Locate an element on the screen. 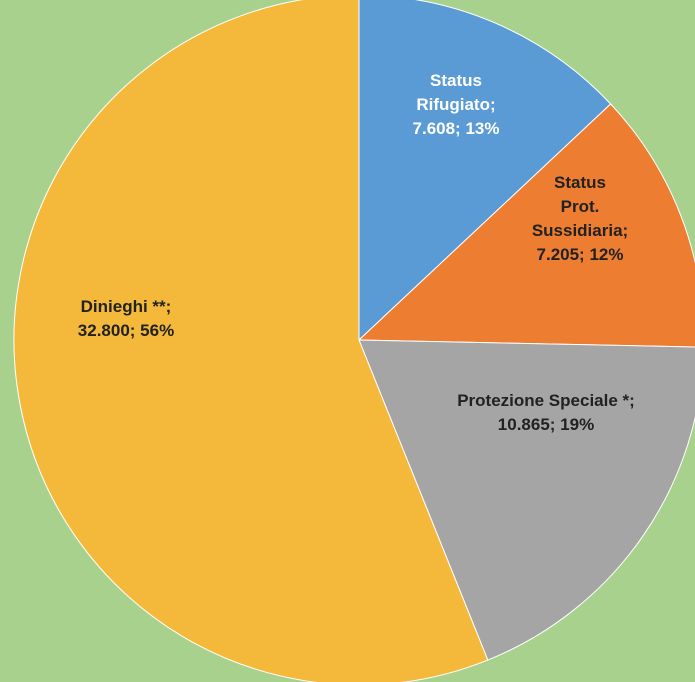 The width and height of the screenshot is (695, 682). pie-slice-label-line: Rifugiato; is located at coordinates (455, 104).